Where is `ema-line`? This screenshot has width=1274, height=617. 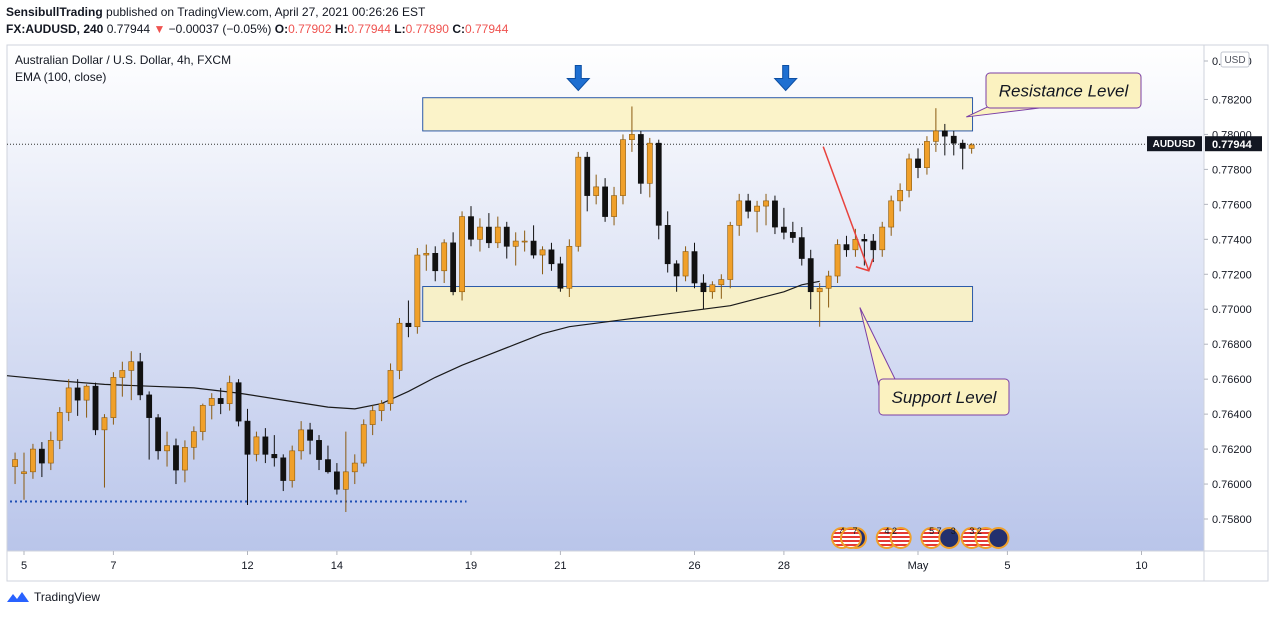
ema-line is located at coordinates (413, 345).